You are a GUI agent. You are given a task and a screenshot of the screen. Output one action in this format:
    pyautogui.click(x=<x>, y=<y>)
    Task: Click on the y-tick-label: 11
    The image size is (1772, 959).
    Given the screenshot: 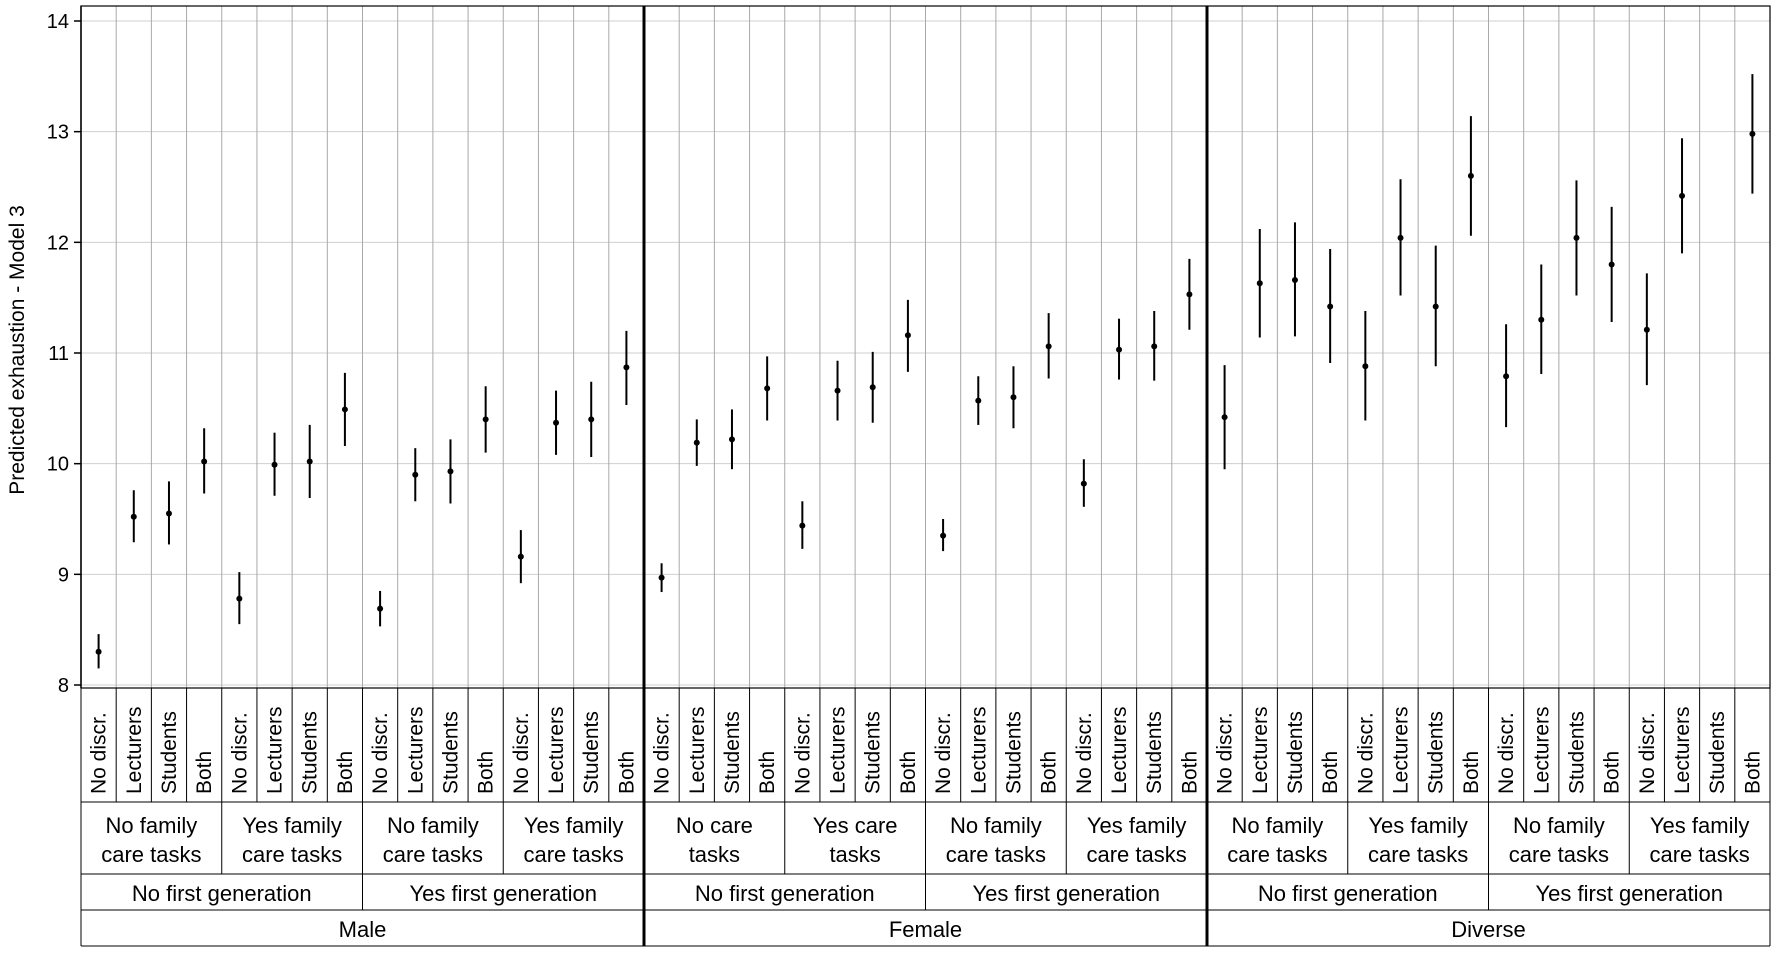 What is the action you would take?
    pyautogui.click(x=58, y=354)
    